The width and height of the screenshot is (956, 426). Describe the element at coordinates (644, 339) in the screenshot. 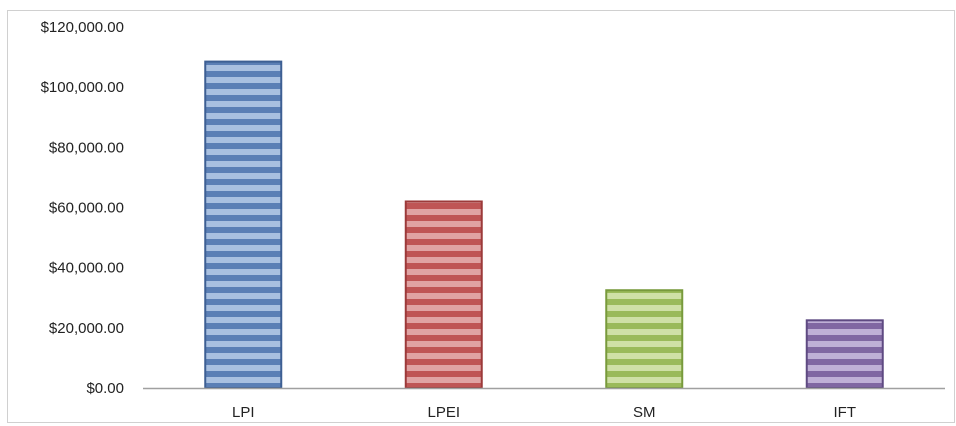

I see `bar-sm` at that location.